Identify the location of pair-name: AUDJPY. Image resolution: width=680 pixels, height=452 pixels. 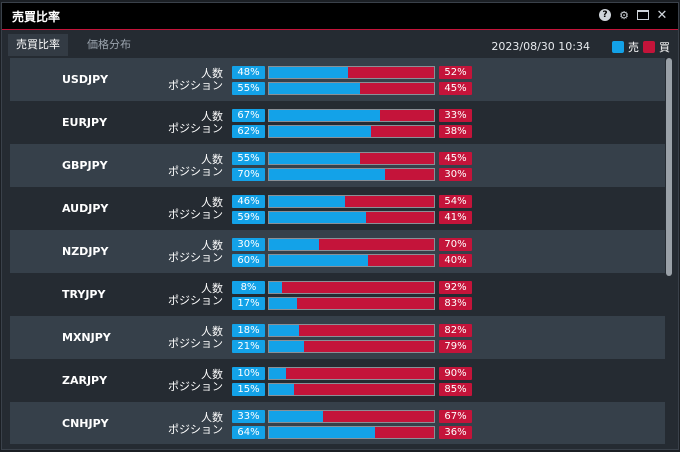
(85, 208).